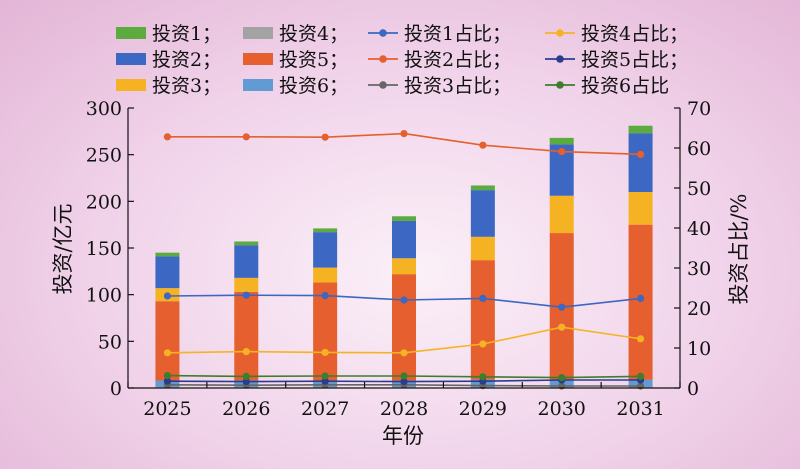 This screenshot has height=469, width=800. Describe the element at coordinates (313, 34) in the screenshot. I see `legend-label: 投资4；` at that location.